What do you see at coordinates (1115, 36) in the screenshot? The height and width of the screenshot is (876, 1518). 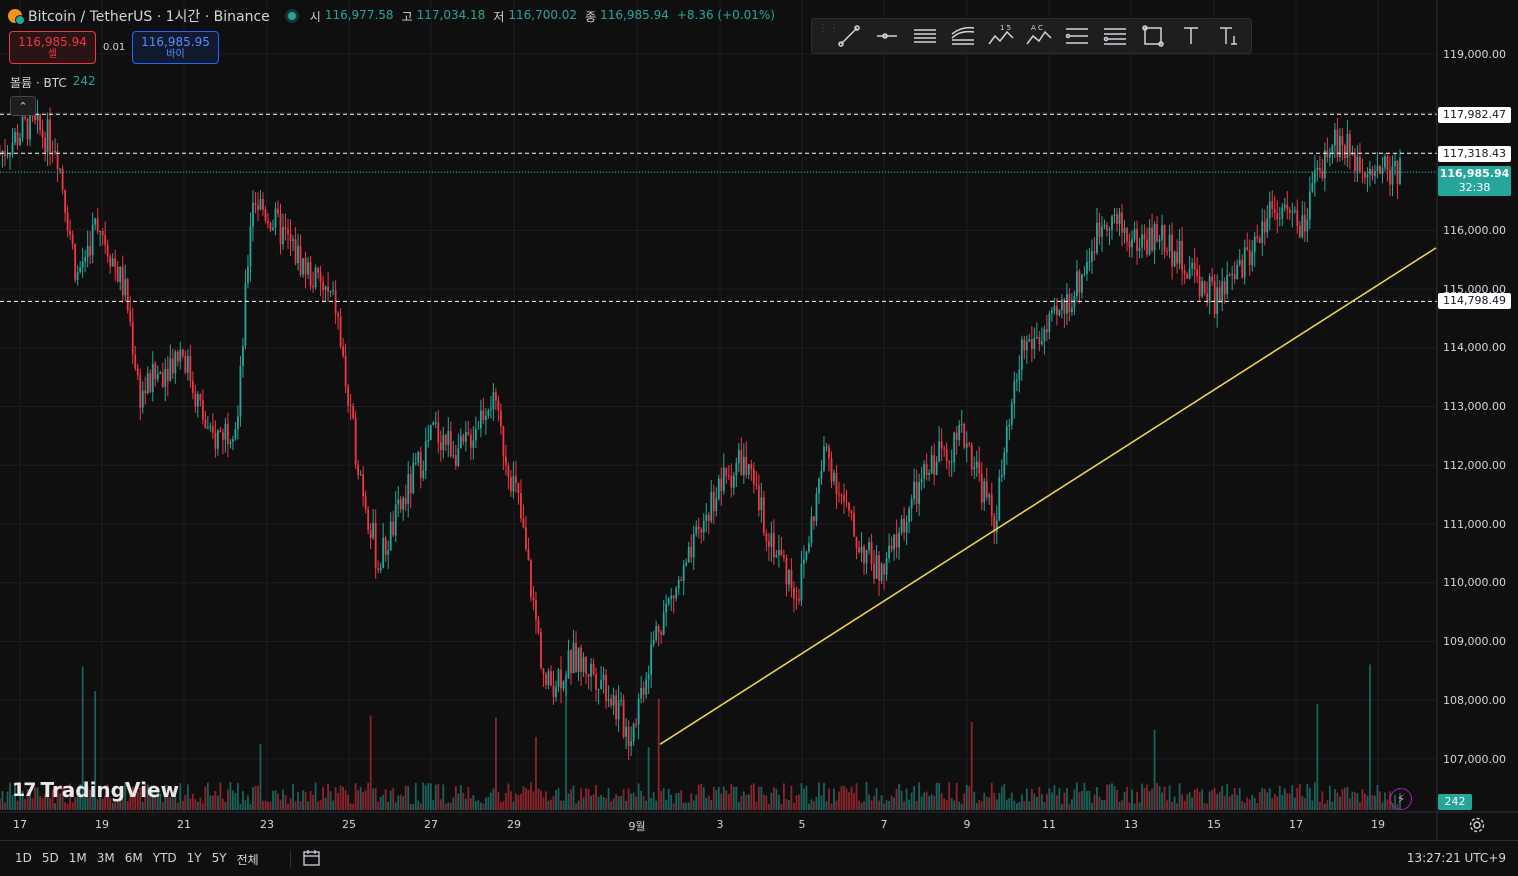 I see `fib-extension-tool` at bounding box center [1115, 36].